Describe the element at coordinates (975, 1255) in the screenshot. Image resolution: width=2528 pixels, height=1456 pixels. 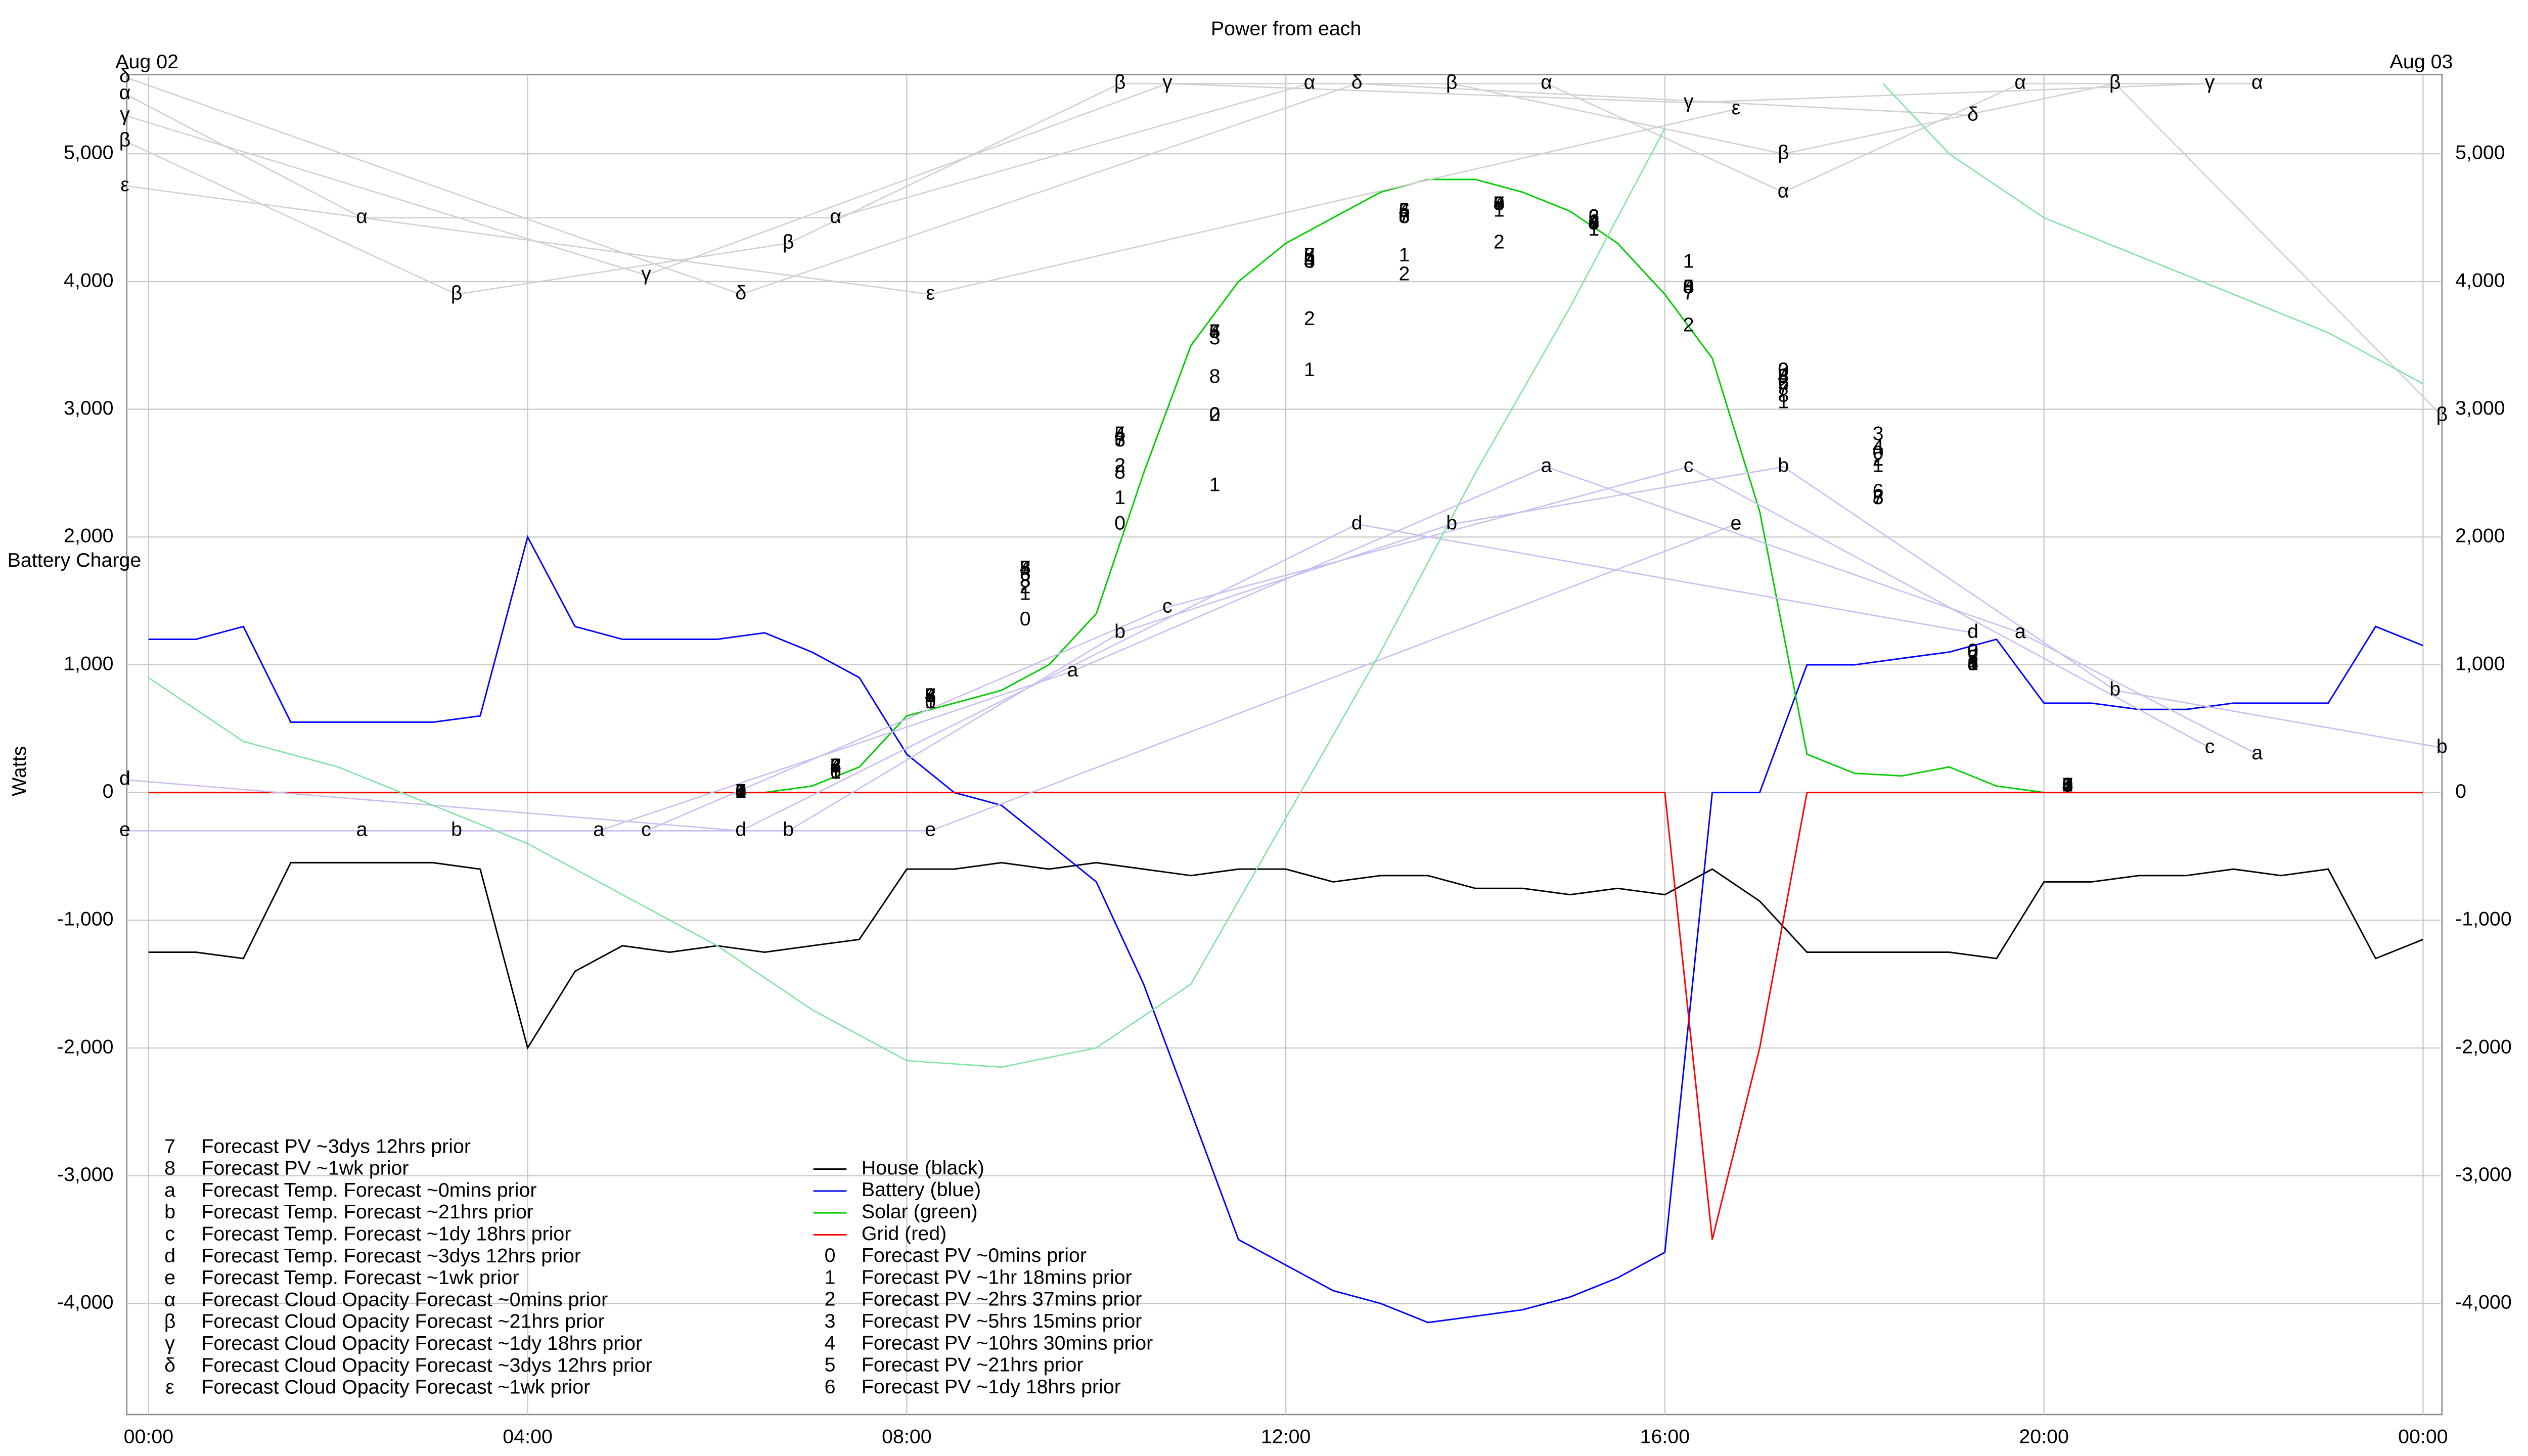
I see `legend-label: Forecast PV ~0mins prior` at that location.